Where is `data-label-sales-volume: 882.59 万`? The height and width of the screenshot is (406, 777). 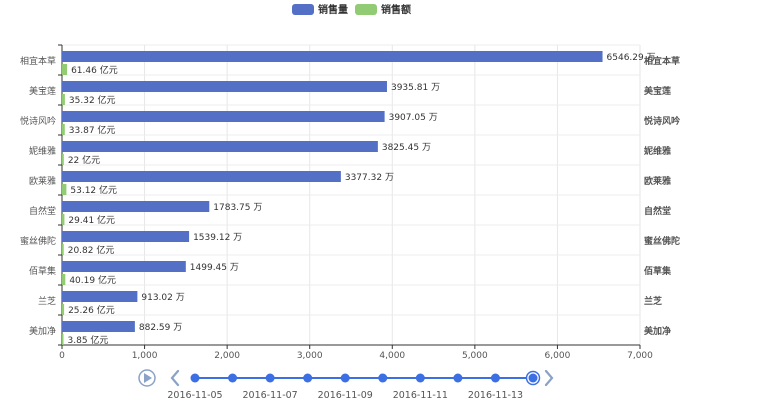
data-label-sales-volume: 882.59 万 is located at coordinates (160, 328).